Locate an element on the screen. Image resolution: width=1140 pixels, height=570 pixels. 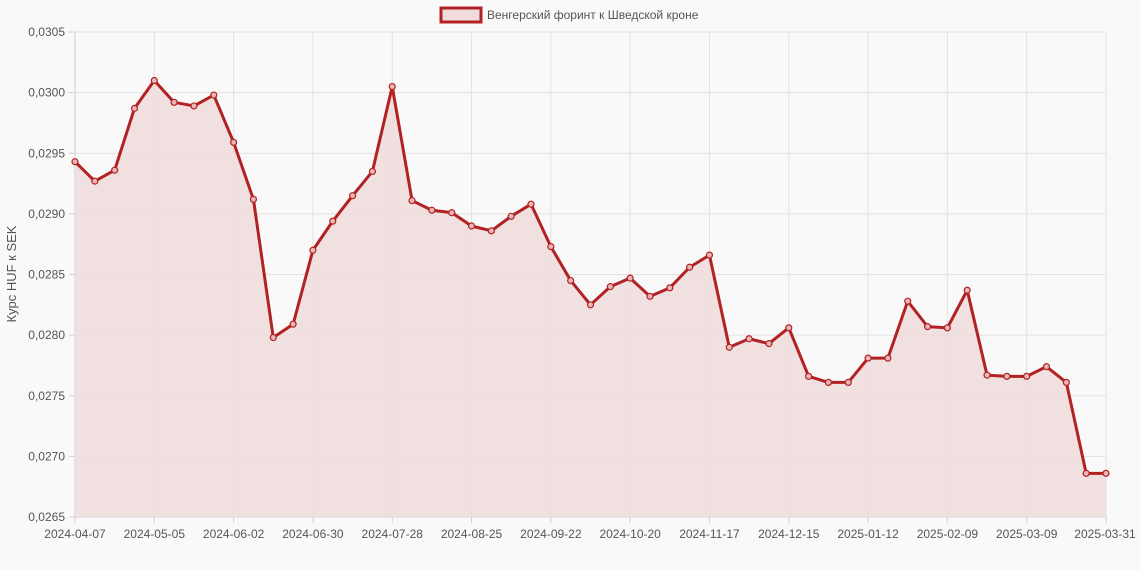
y-tick-label: 0,0285 is located at coordinates (46, 275).